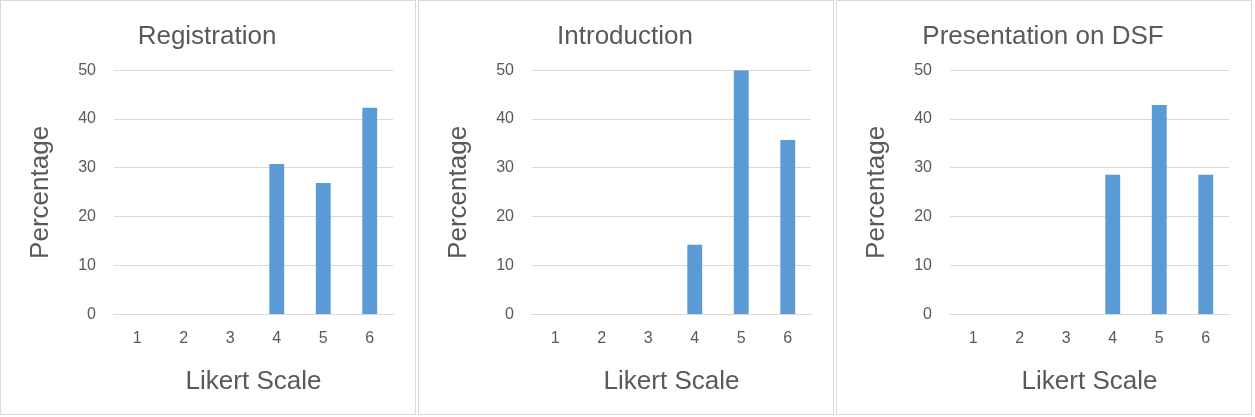 The image size is (1255, 417). Describe the element at coordinates (207, 34) in the screenshot. I see `chart-title: Registration` at that location.